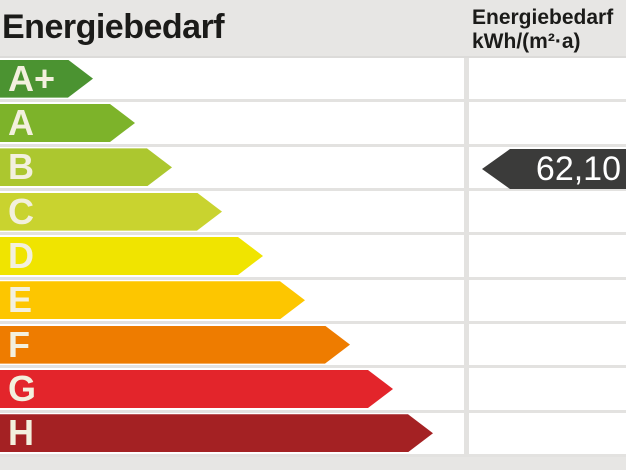 This screenshot has height=470, width=626. What do you see at coordinates (466, 257) in the screenshot?
I see `value-column-divider` at bounding box center [466, 257].